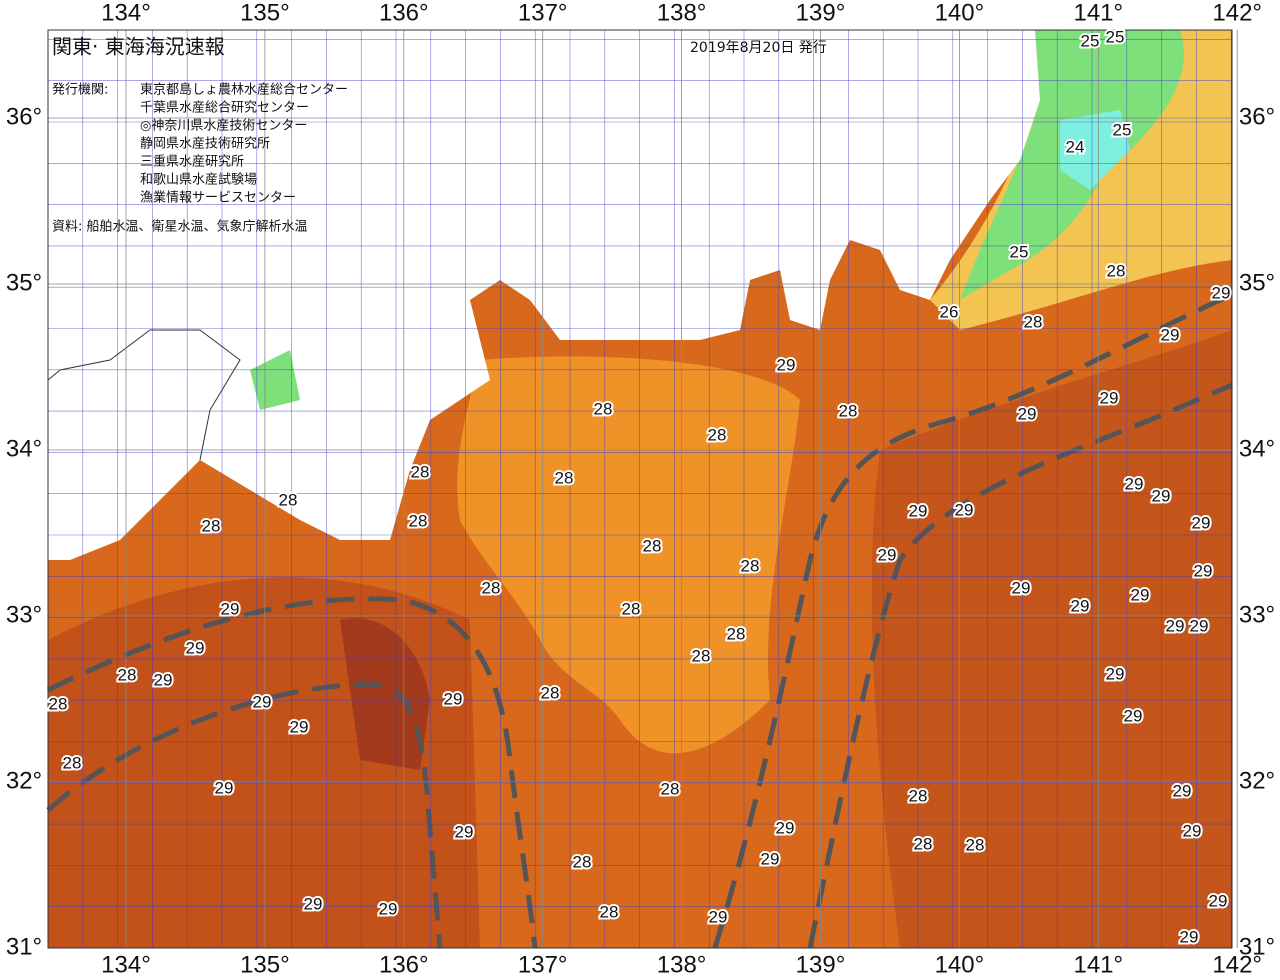 The image size is (1280, 980). I want to click on lat-label: 31°, so click(24, 946).